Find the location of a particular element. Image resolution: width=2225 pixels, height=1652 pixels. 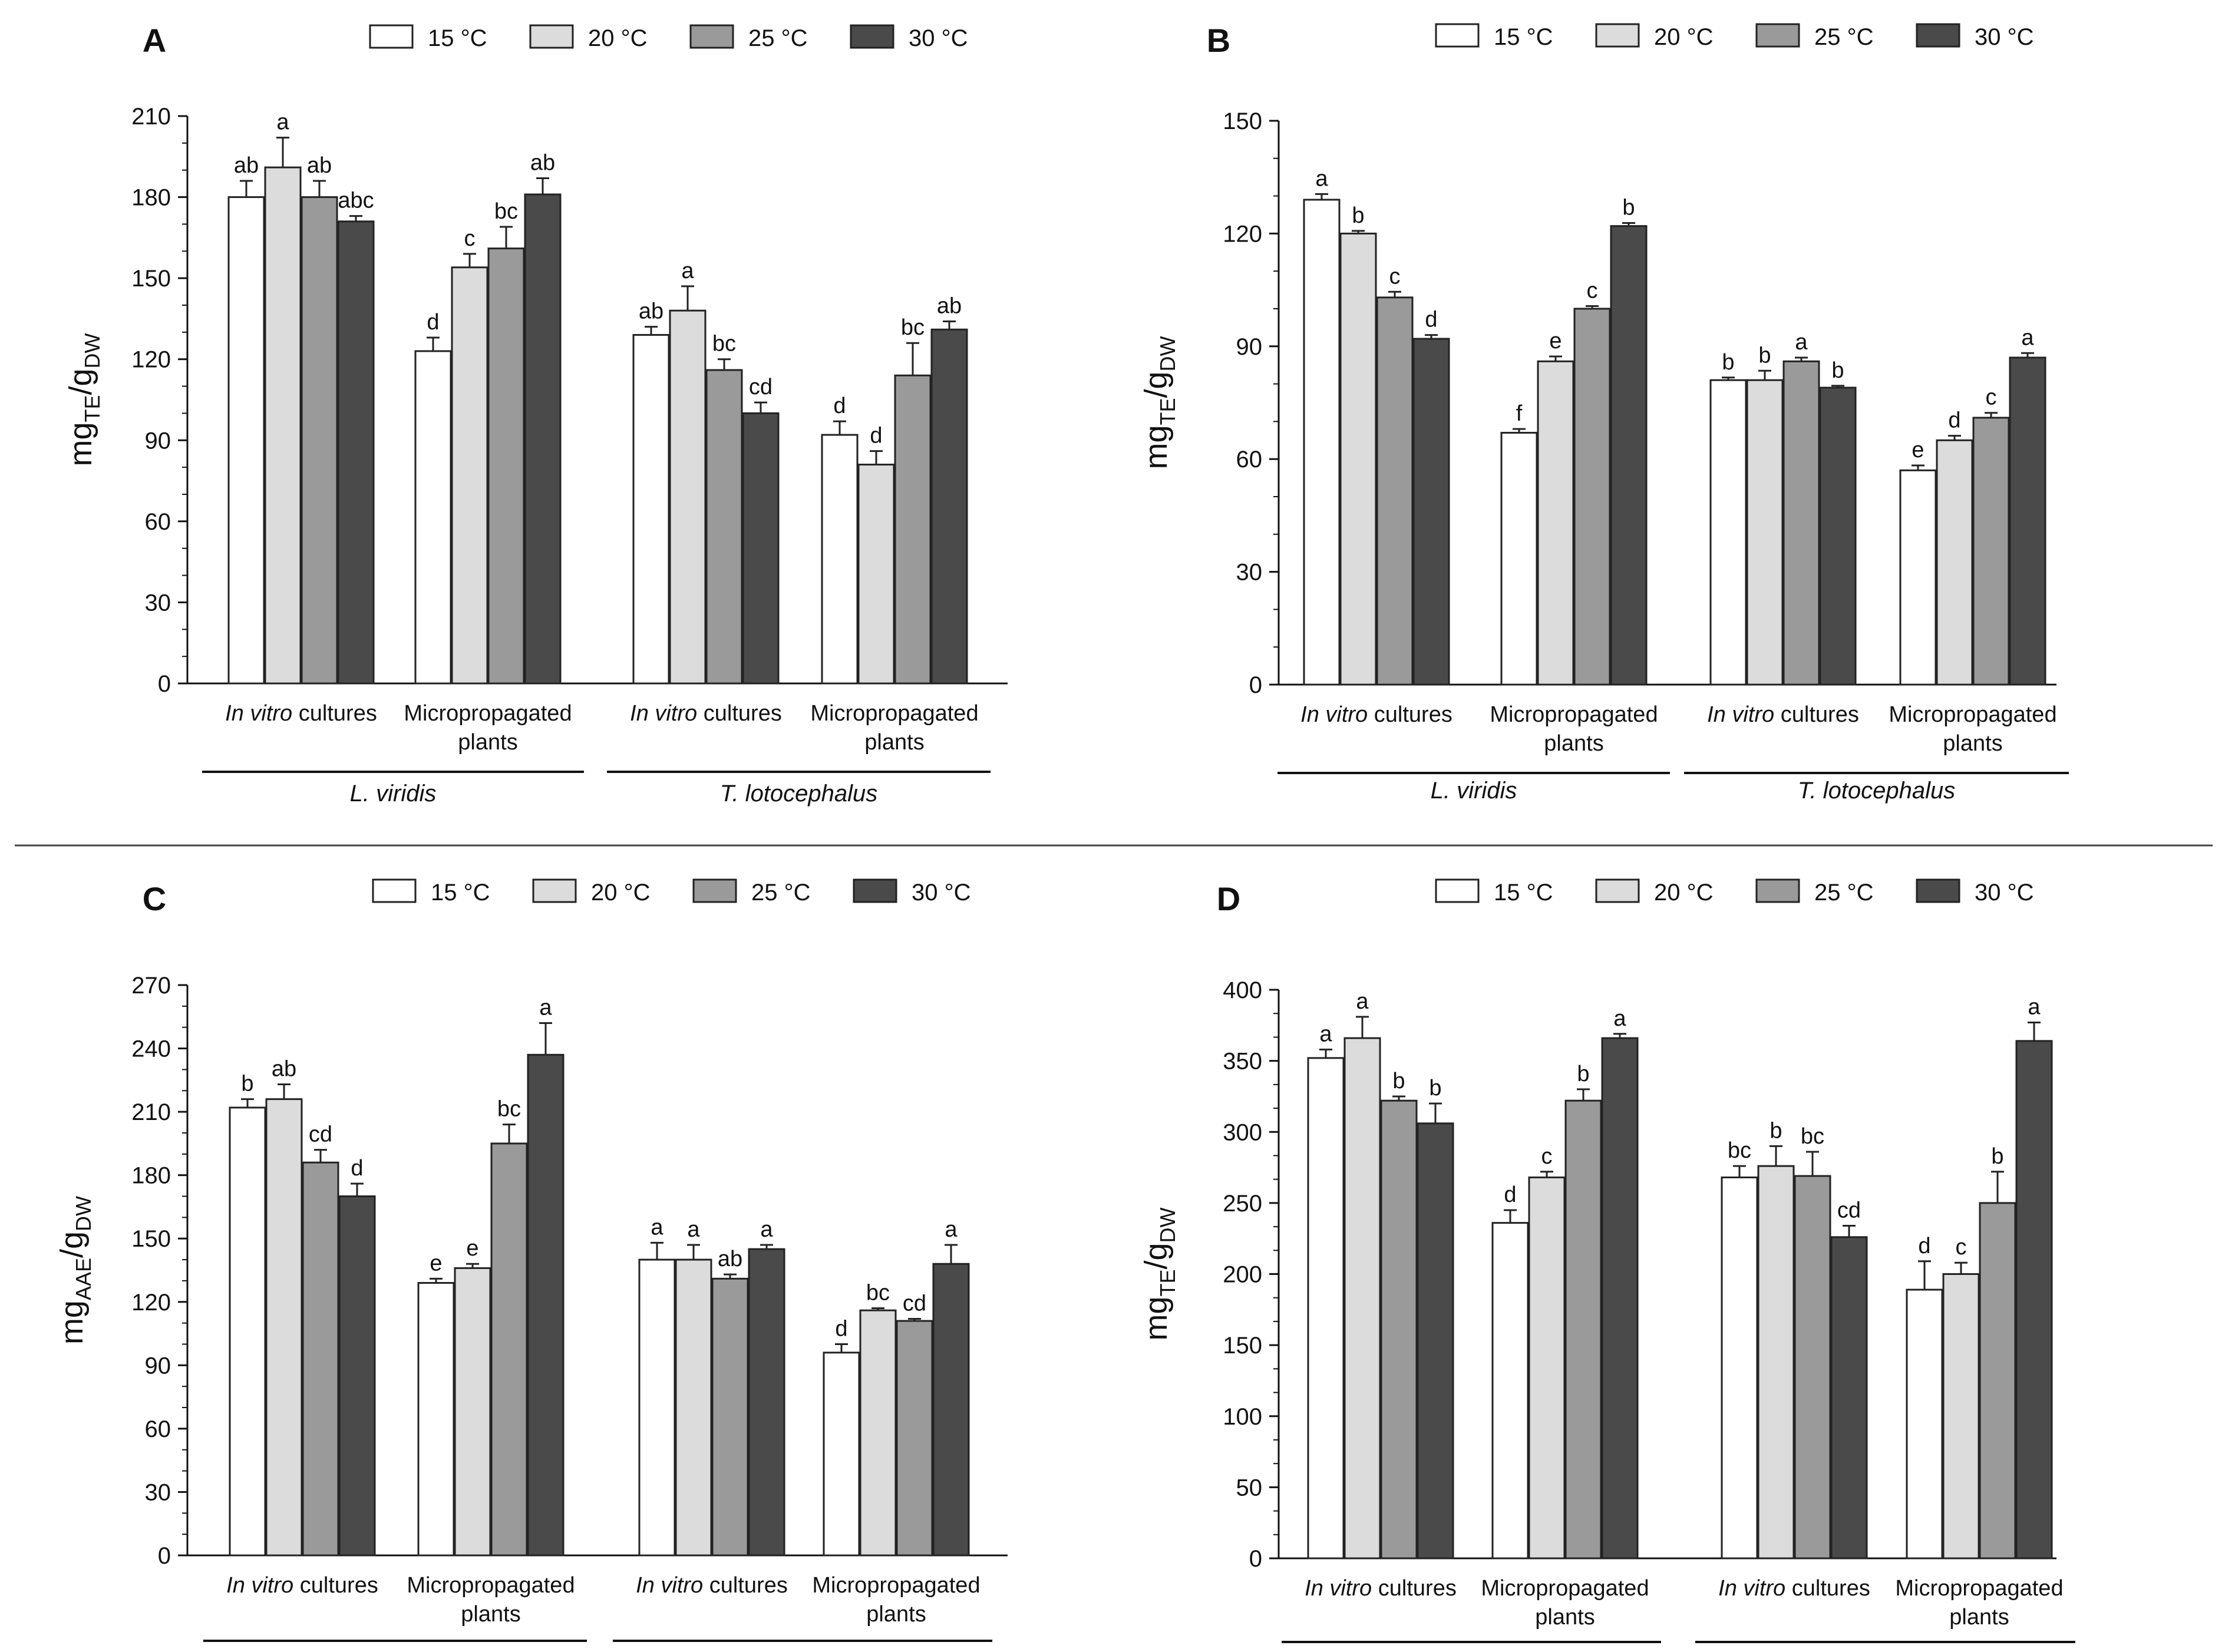

significance-letter: f is located at coordinates (1519, 413).